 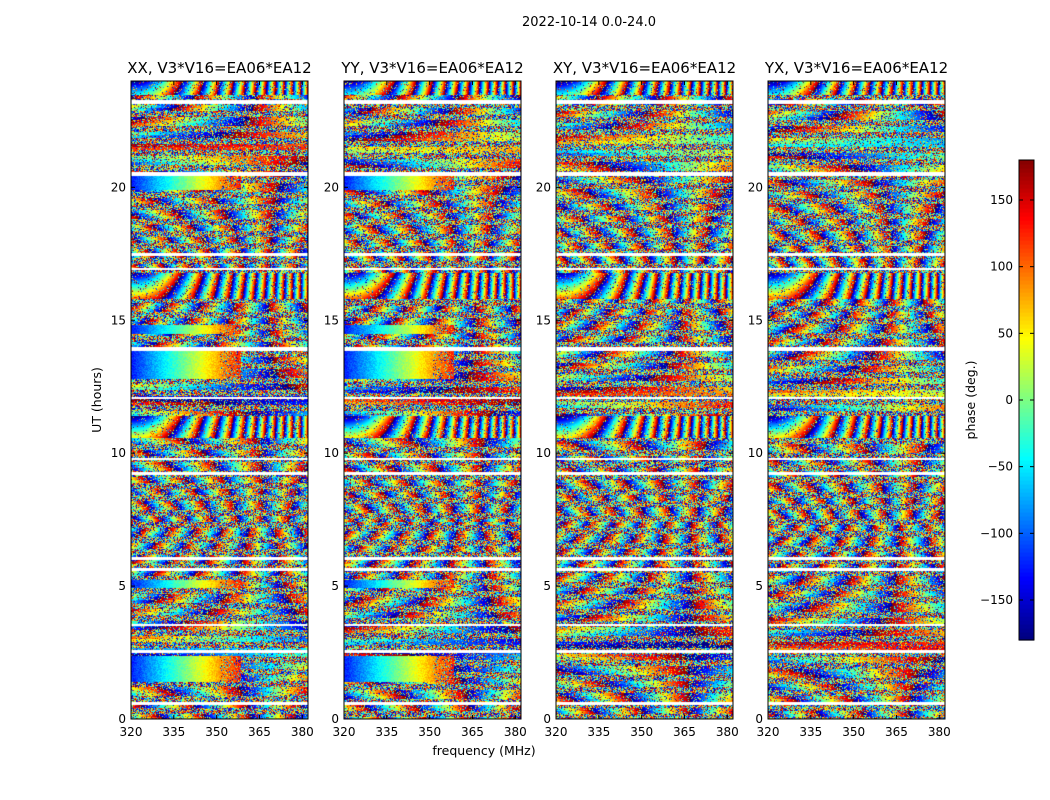 What do you see at coordinates (431, 68) in the screenshot?
I see `panel-title: YY, V3*V16=EA06*EA12` at bounding box center [431, 68].